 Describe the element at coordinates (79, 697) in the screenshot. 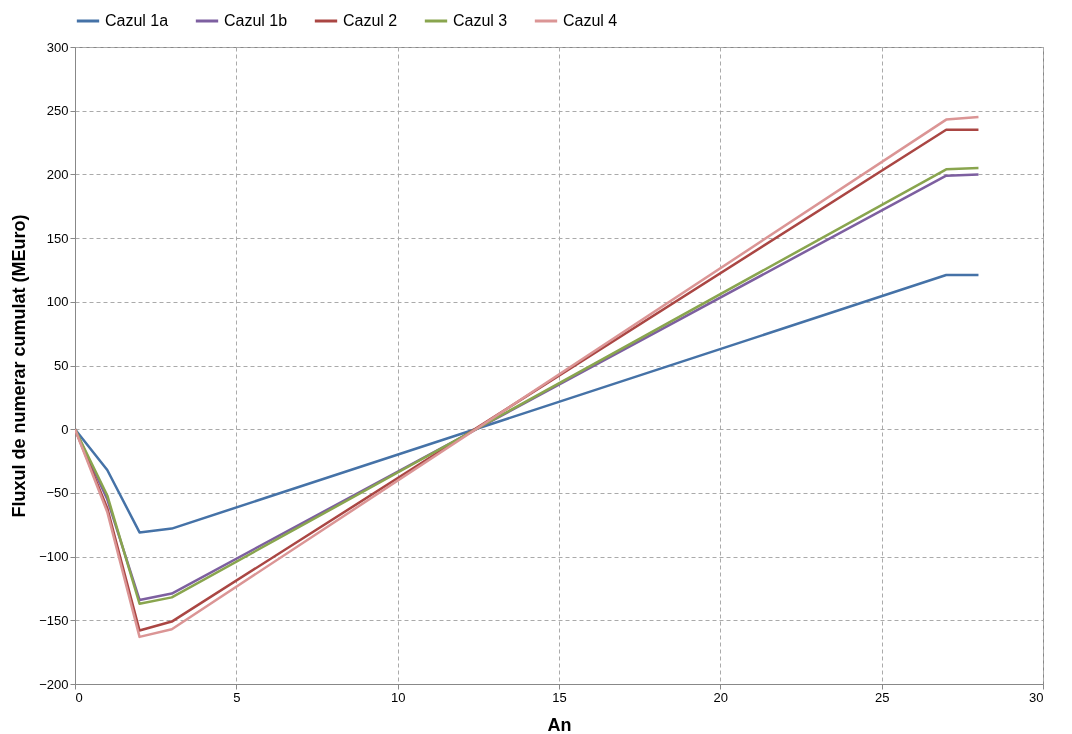

I see `x-tick-label: 0` at that location.